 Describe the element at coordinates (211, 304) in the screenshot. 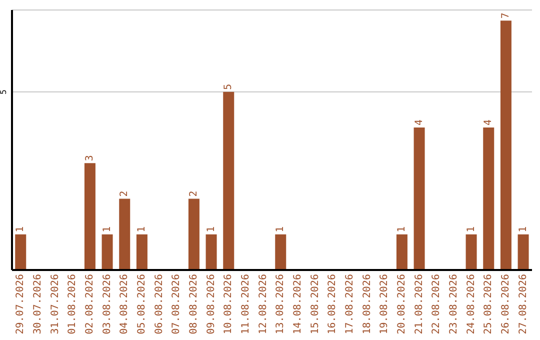

I see `x-tick-label: 09.08.2026` at that location.